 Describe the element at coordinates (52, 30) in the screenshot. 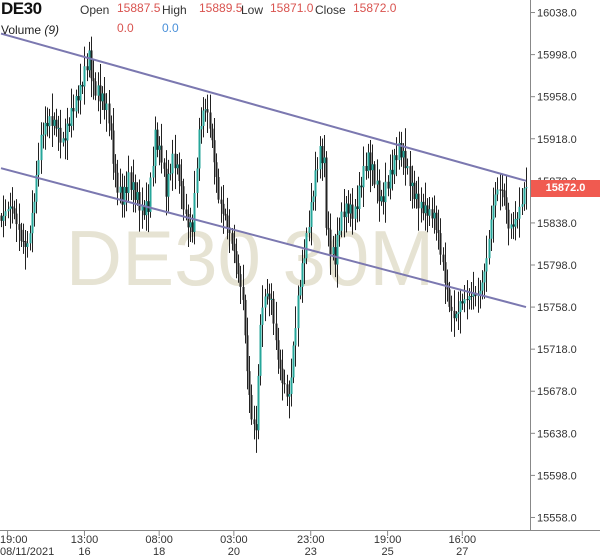

I see `volume-period: (9)` at that location.